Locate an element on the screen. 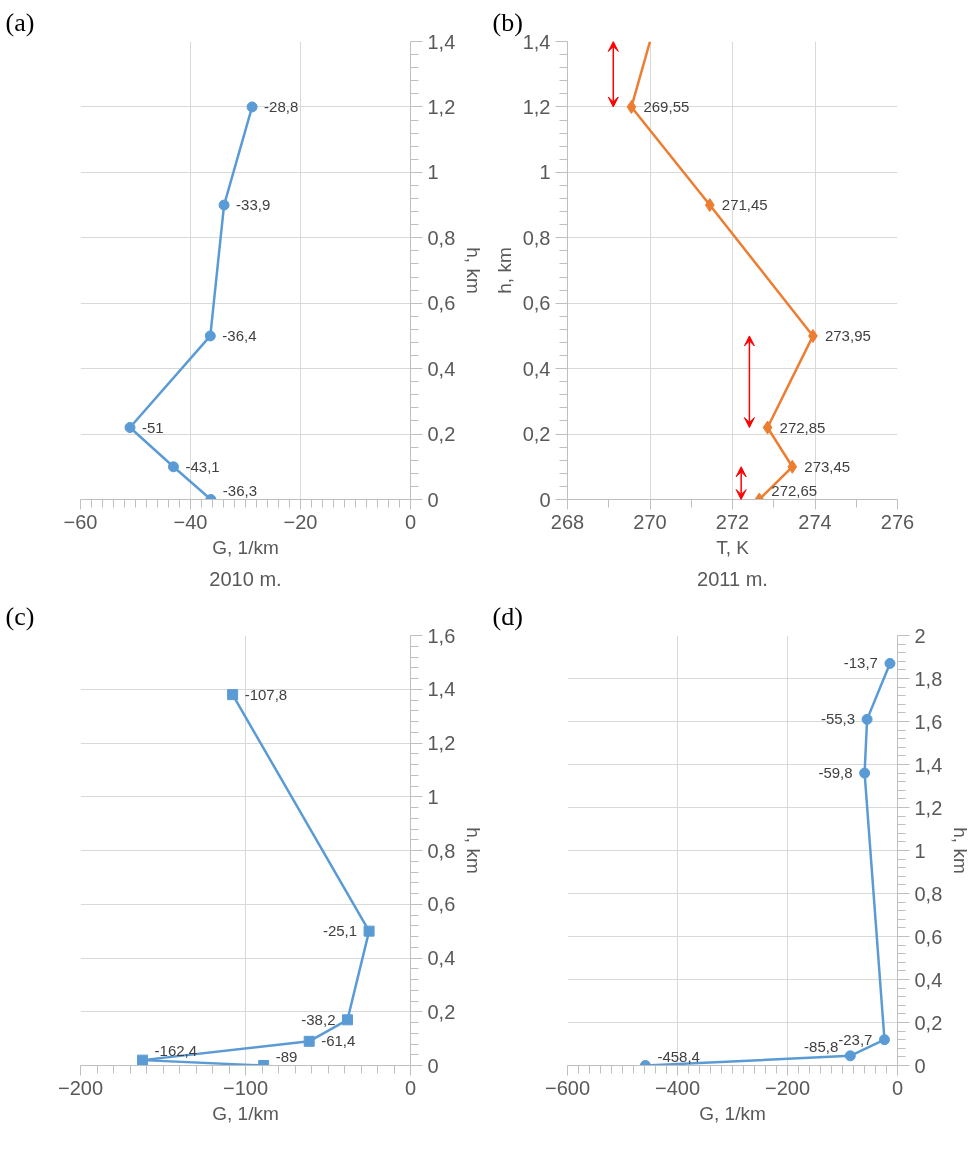 The height and width of the screenshot is (1151, 975). x-tick-label: 276 is located at coordinates (897, 521).